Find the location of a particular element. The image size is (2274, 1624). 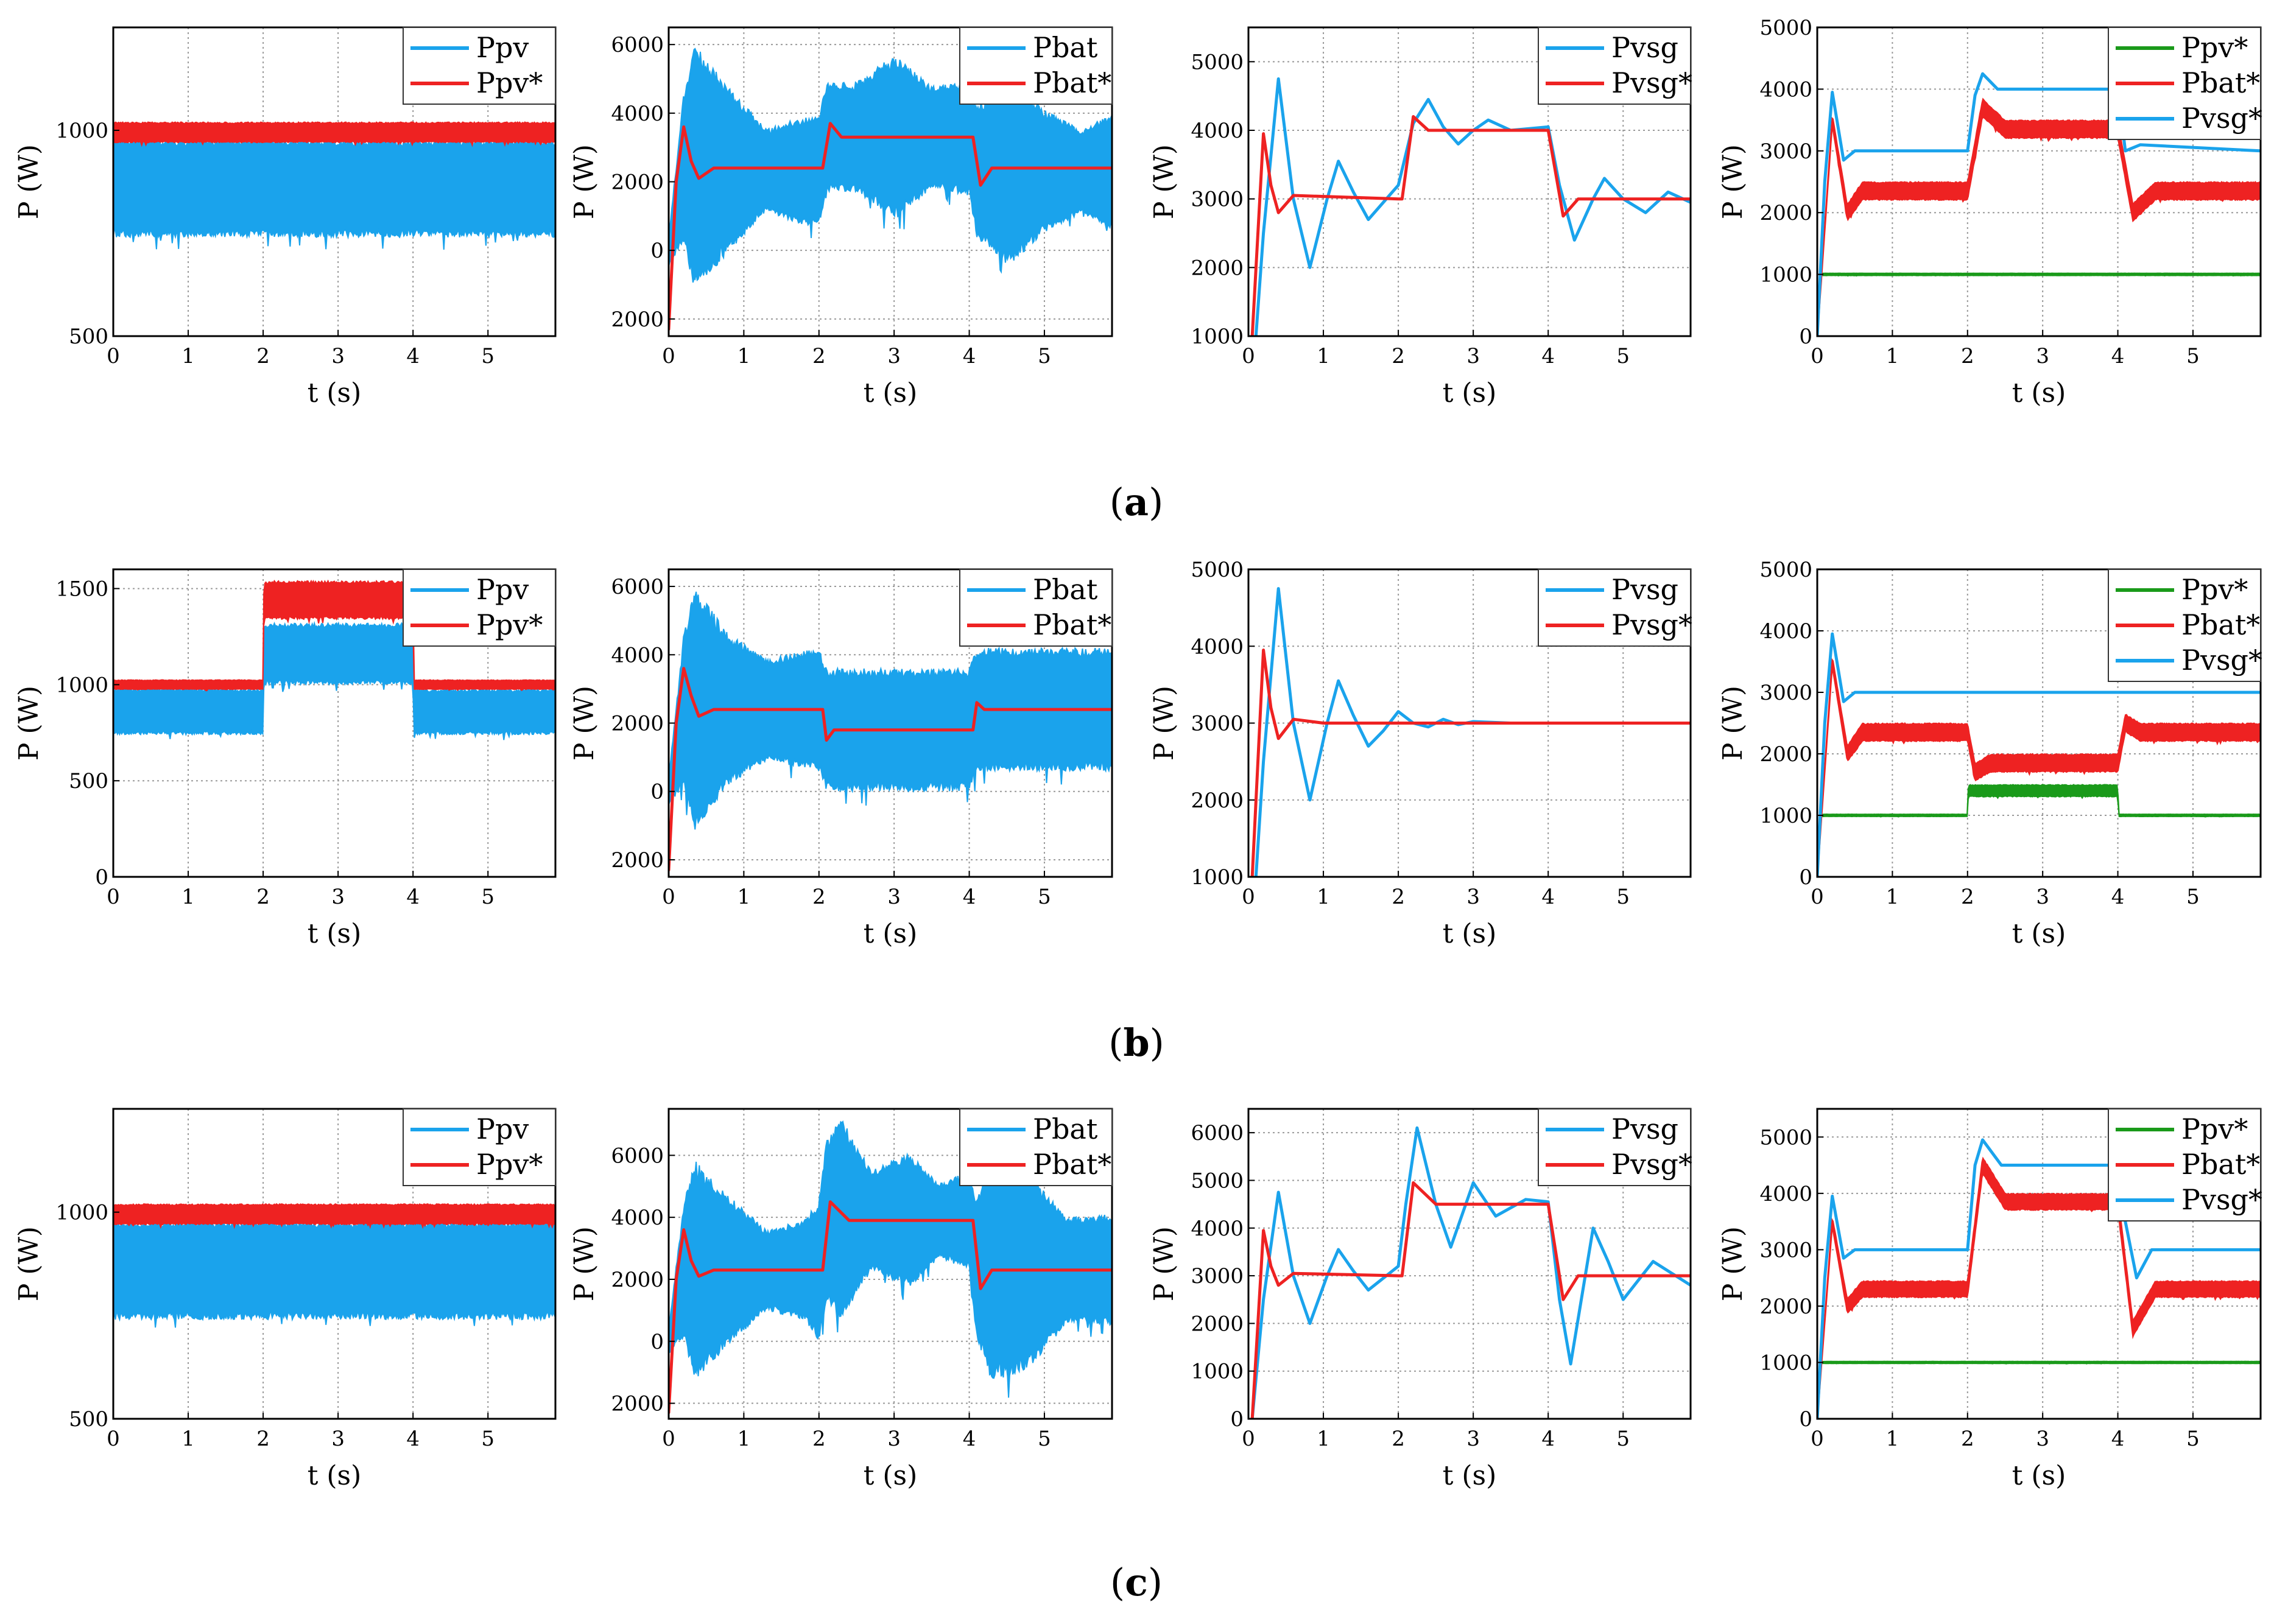

y-tick-label: 6000 is located at coordinates (637, 1156).